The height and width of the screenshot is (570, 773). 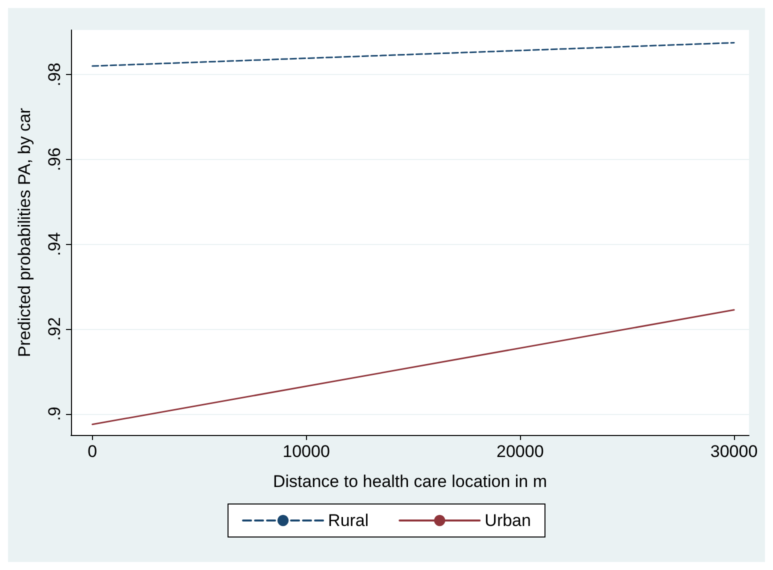 I want to click on y-axis-title: Predicted probabilities PA, by car, so click(x=24, y=233).